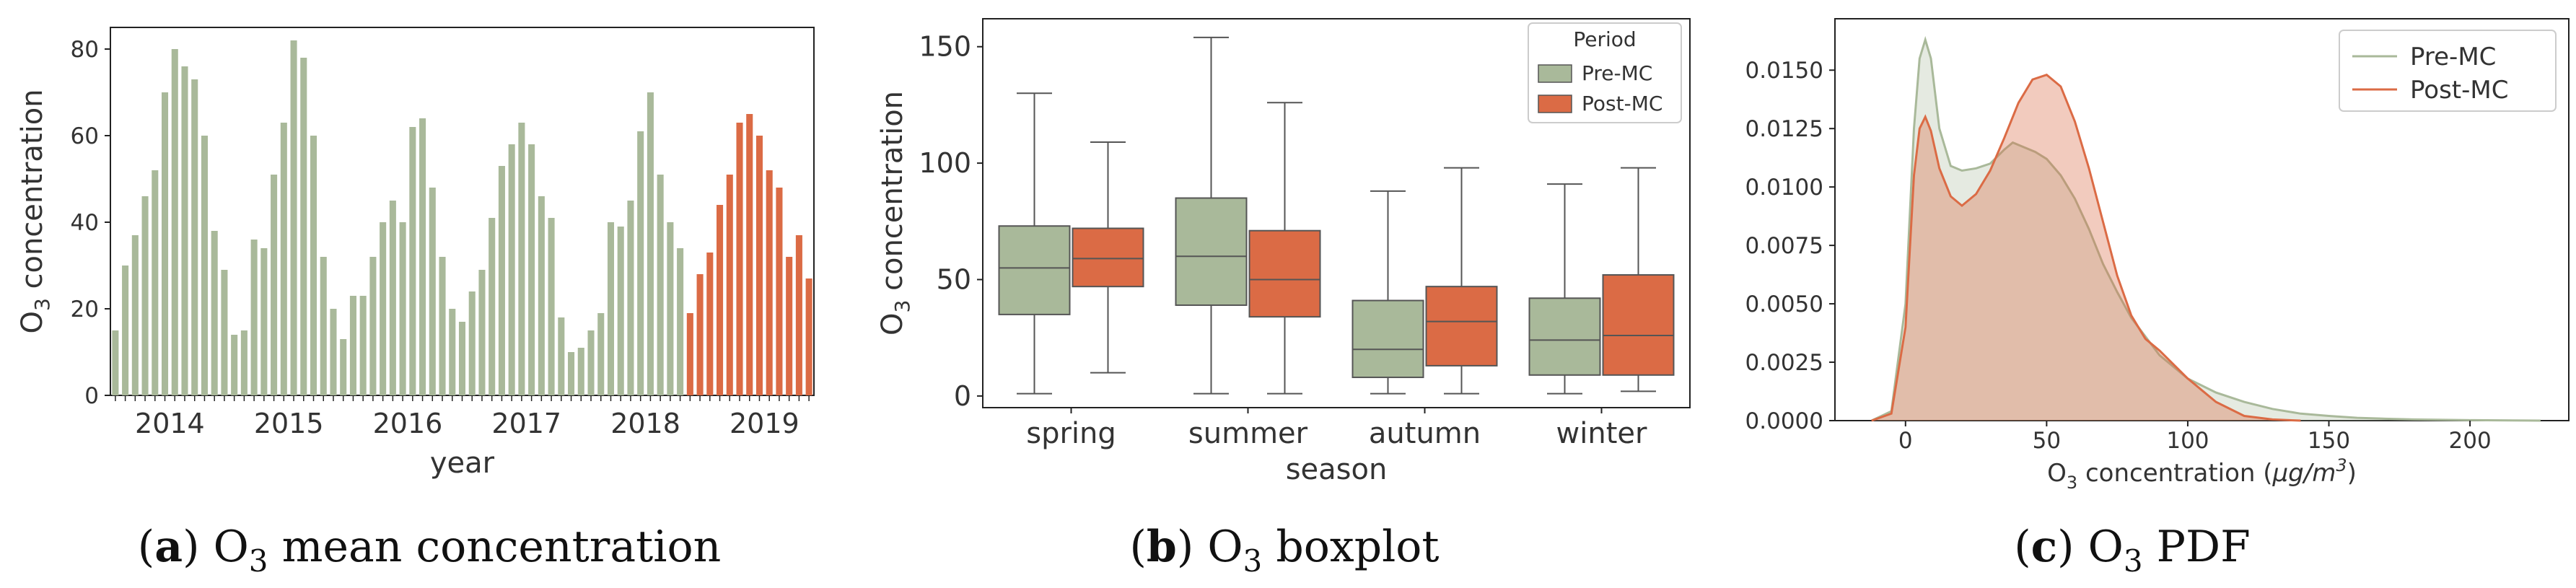  I want to click on caption-a-text: O3 mean concentration, so click(468, 550).